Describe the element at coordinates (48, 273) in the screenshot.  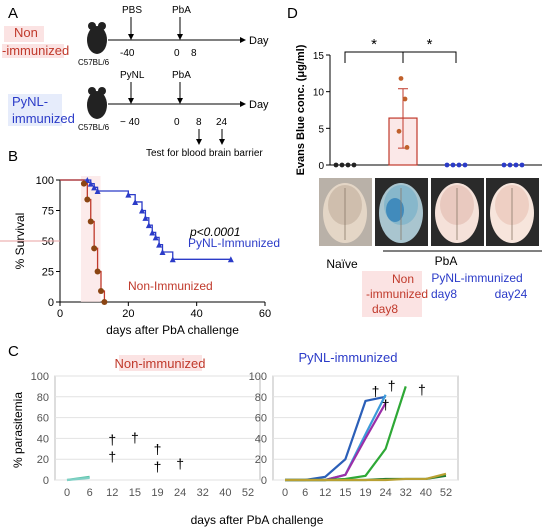
I see `y-tick-label: 25` at that location.